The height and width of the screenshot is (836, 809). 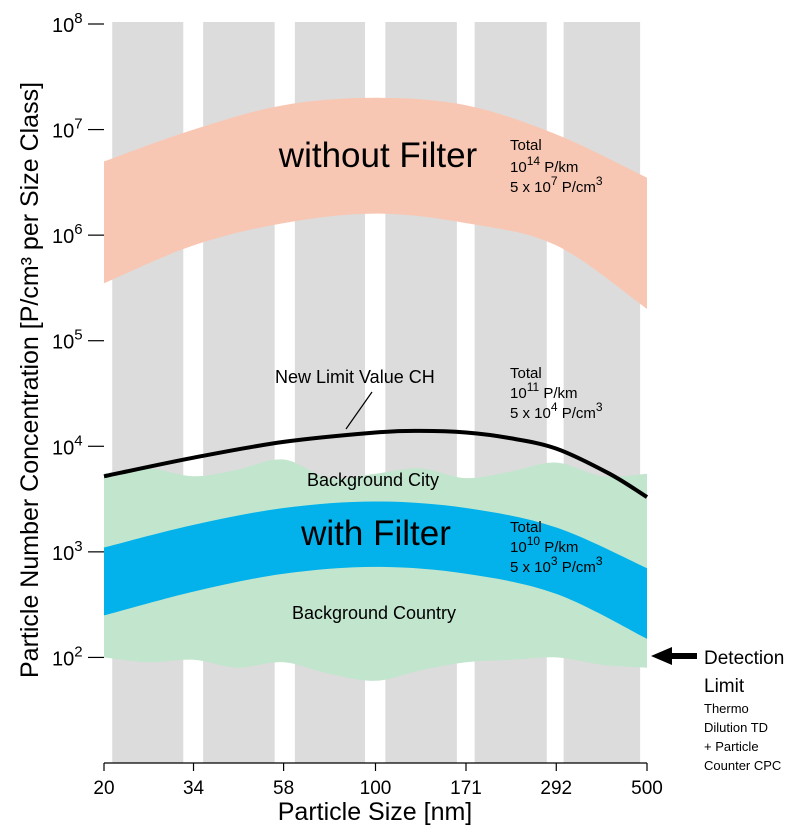 I want to click on detection-label-line1: Detection, so click(x=744, y=658).